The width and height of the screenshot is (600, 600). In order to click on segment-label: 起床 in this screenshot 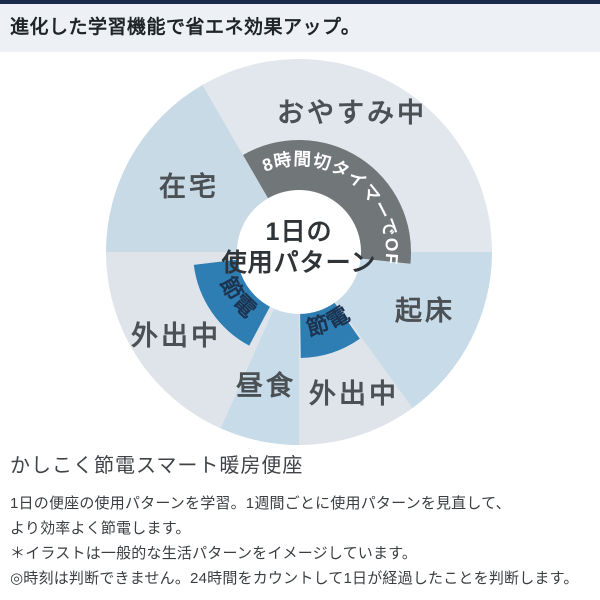, I will do `click(425, 310)`.